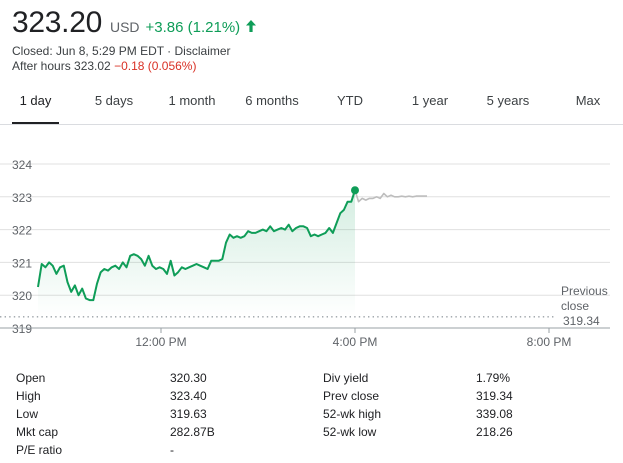 The image size is (623, 463). I want to click on currency-label: USD, so click(124, 27).